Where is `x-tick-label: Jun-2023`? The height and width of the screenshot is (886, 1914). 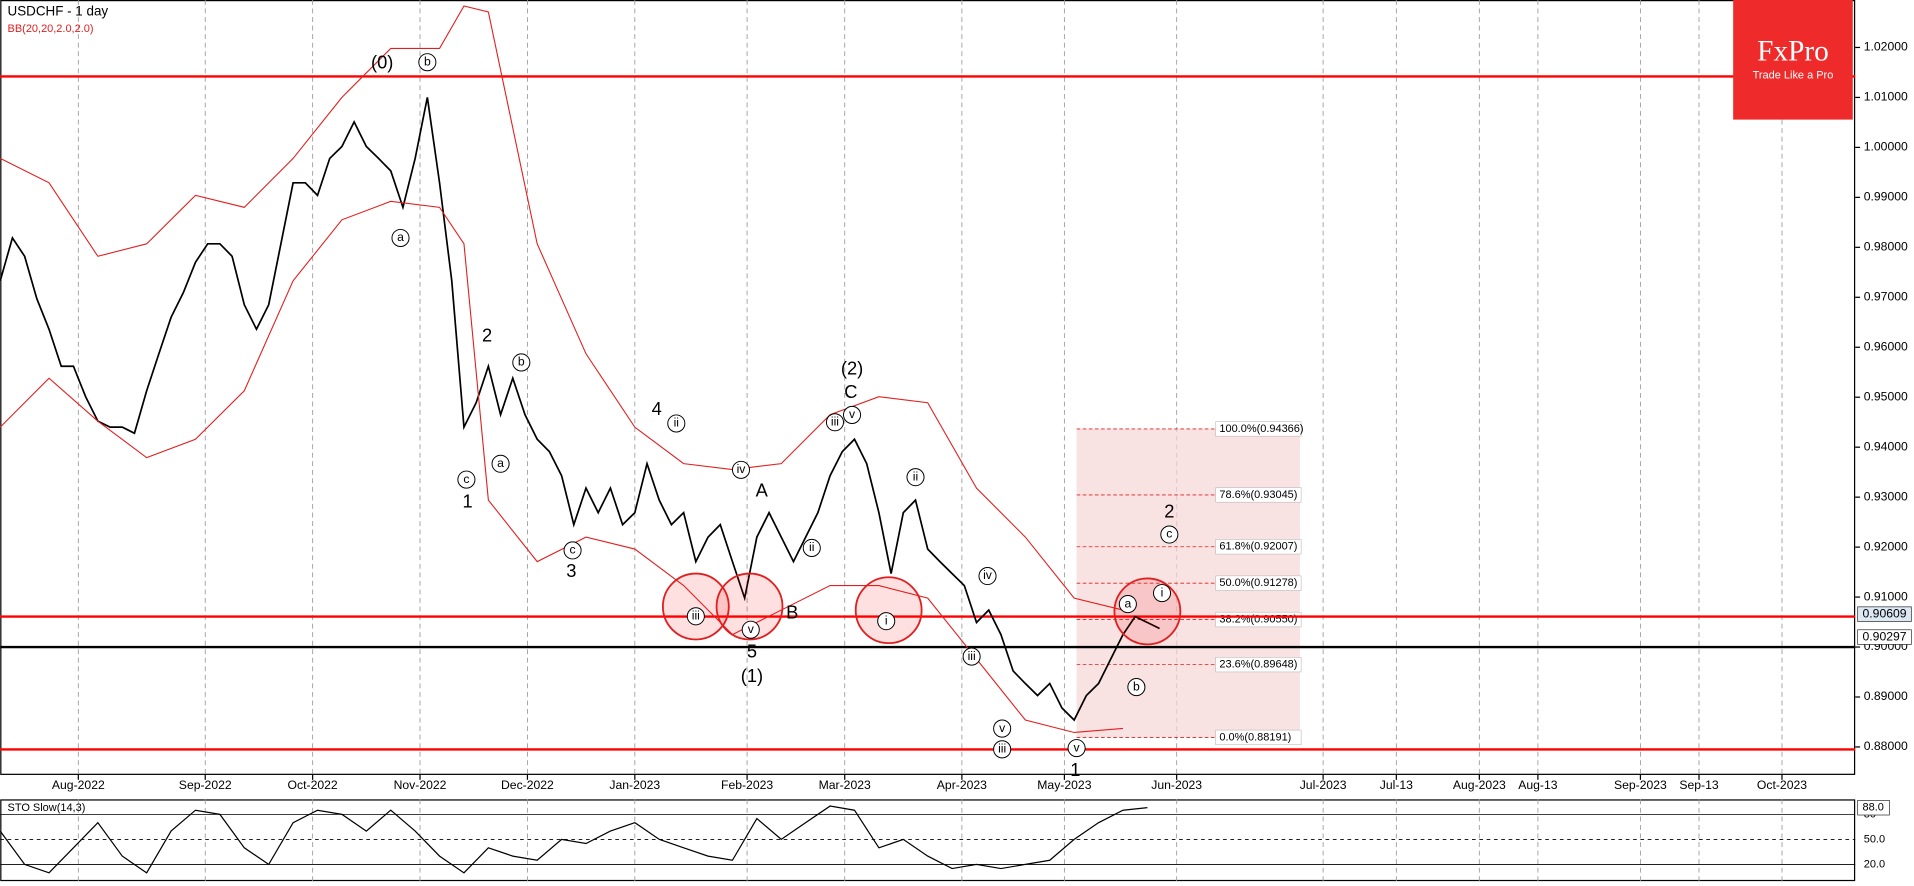
x-tick-label: Jun-2023 is located at coordinates (1176, 785).